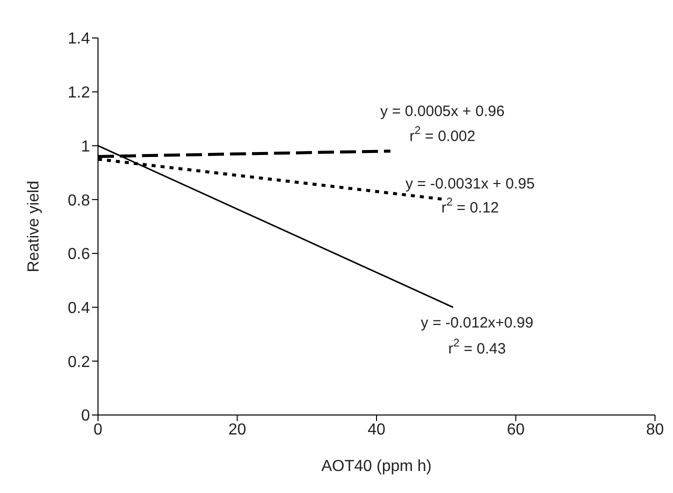 The image size is (673, 493). Describe the element at coordinates (442, 135) in the screenshot. I see `annotation: r$^{2}$ = 0.002` at that location.